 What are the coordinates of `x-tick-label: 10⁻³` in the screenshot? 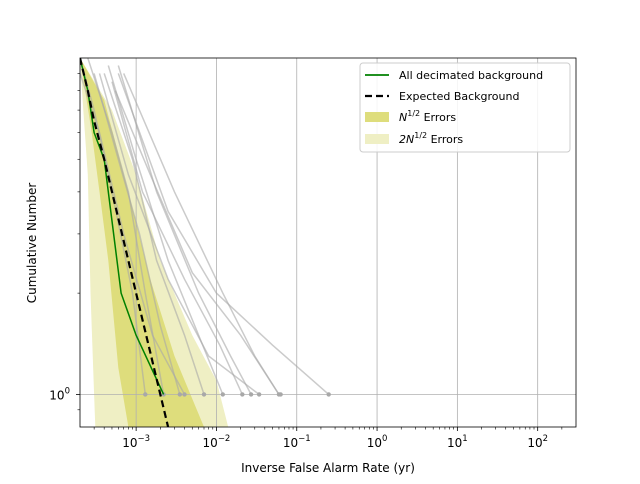 It's located at (136, 442).